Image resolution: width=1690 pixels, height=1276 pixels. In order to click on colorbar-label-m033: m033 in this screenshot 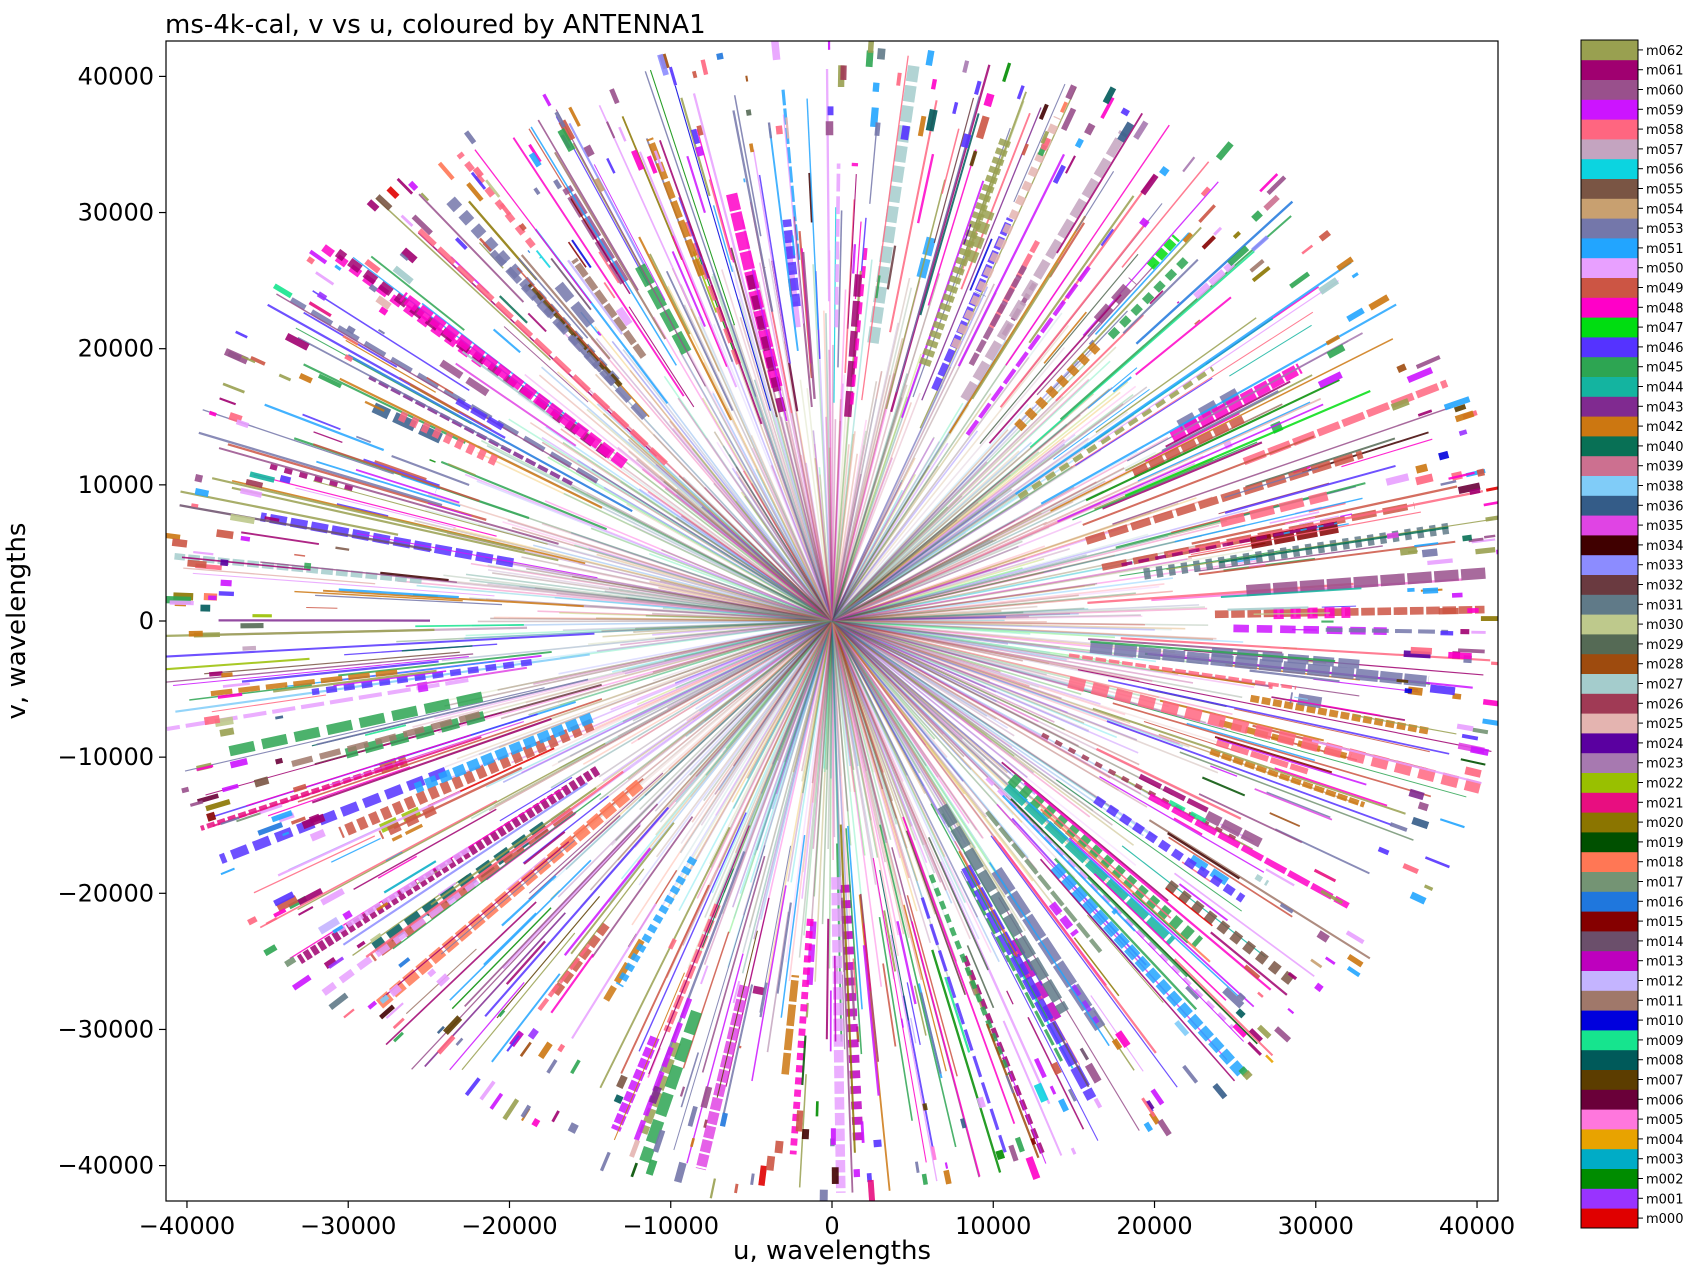, I will do `click(1664, 566)`.